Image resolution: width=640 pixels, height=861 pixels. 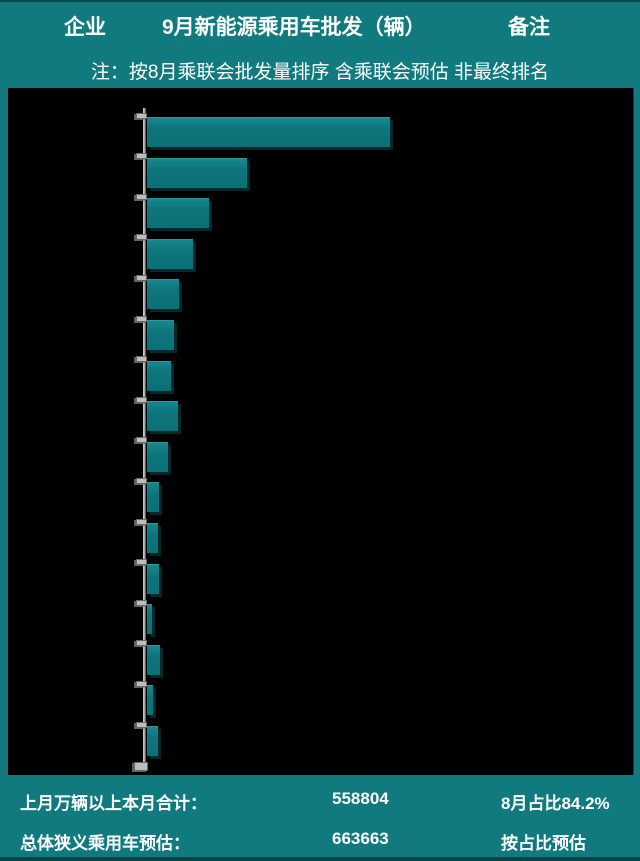 I want to click on top-border-line, so click(x=320, y=1).